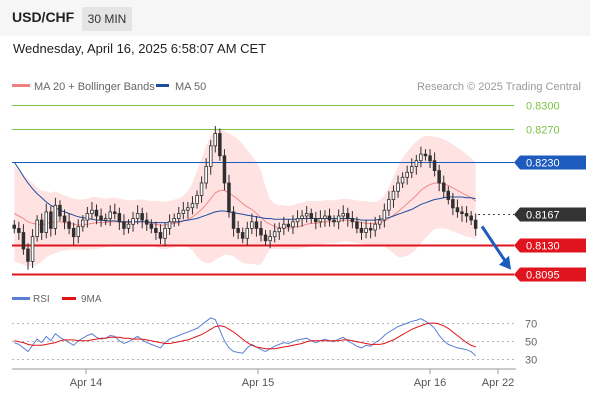 This screenshot has height=400, width=590. I want to click on rsi-panel: 30 50 70, so click(274, 342).